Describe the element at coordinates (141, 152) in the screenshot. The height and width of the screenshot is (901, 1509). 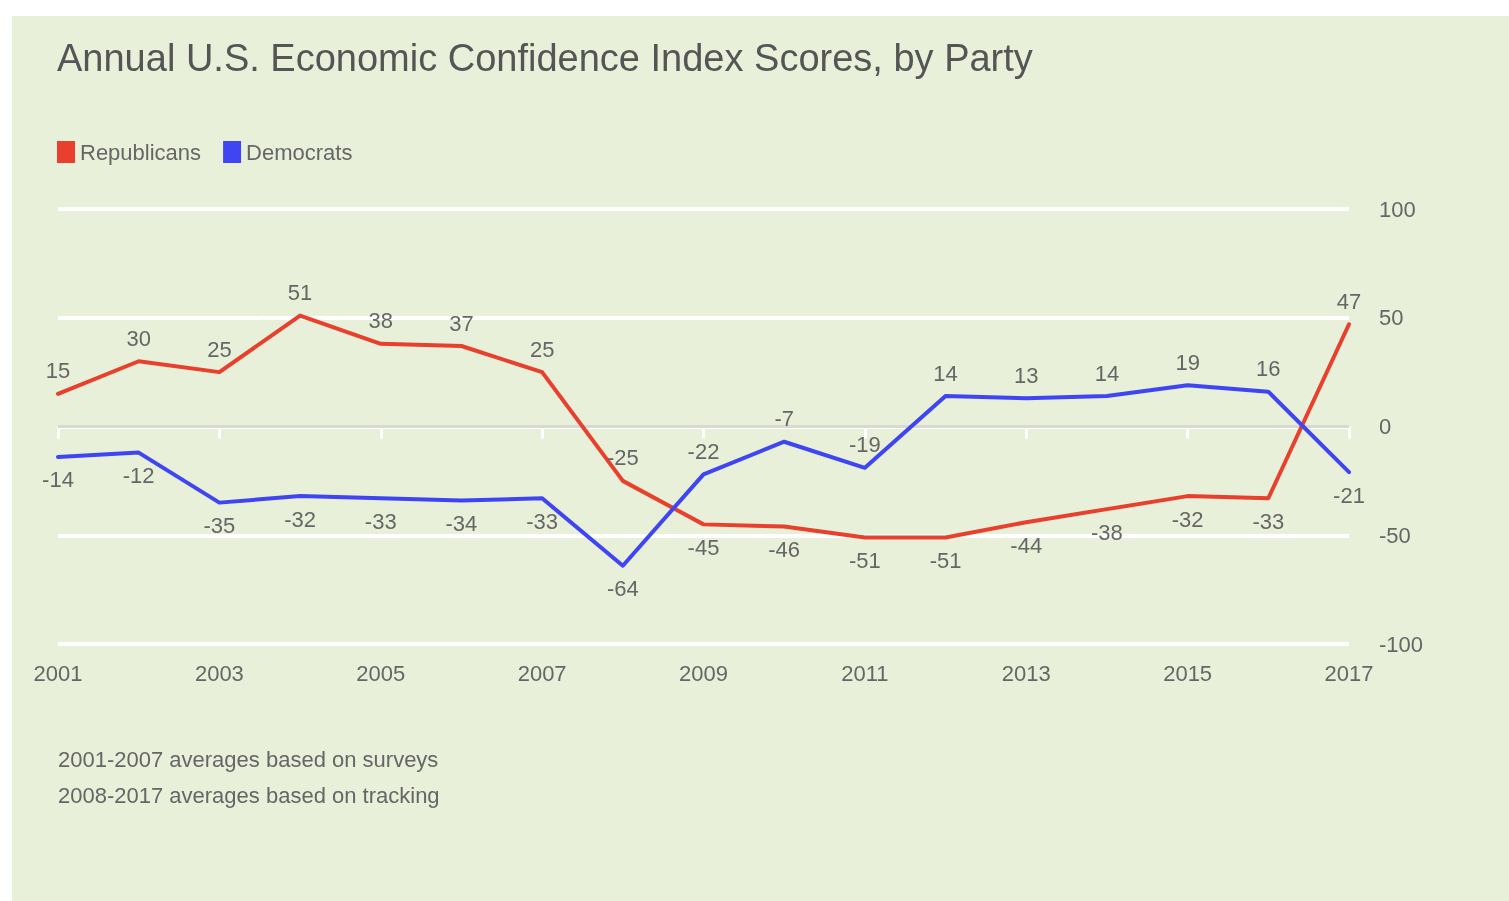
I see `legend-label: Republicans` at that location.